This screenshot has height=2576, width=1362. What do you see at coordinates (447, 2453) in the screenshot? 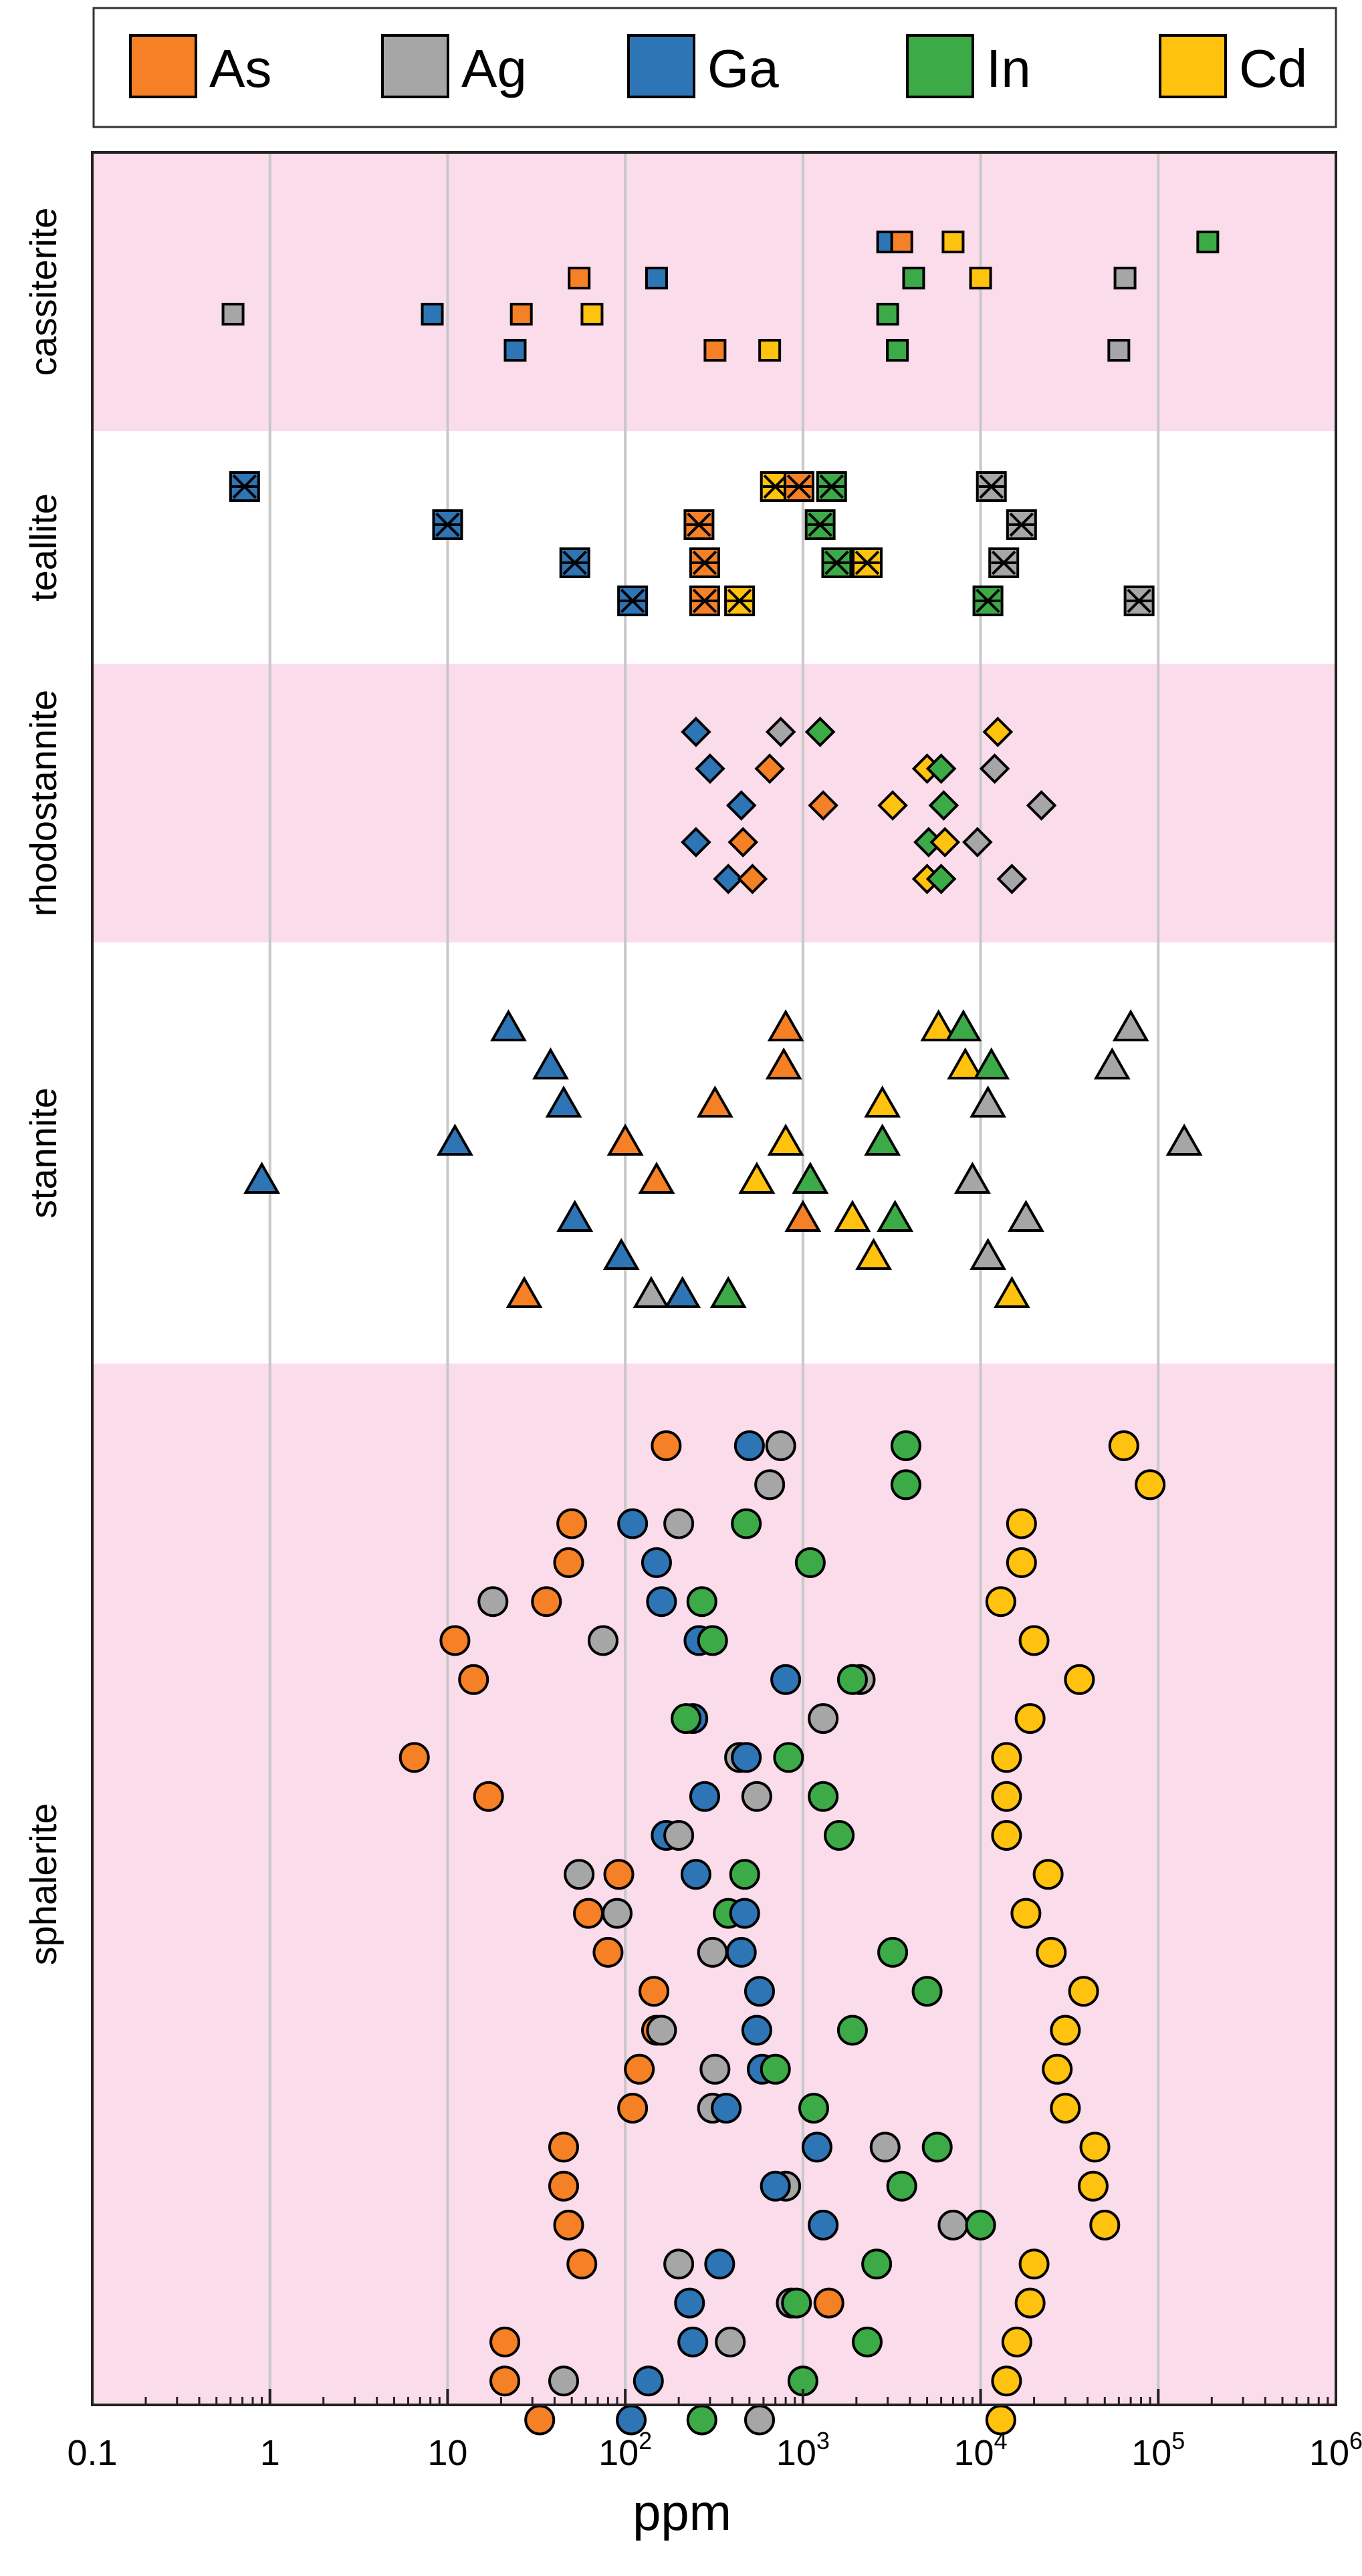
I see `x-tick-label: 10` at bounding box center [447, 2453].